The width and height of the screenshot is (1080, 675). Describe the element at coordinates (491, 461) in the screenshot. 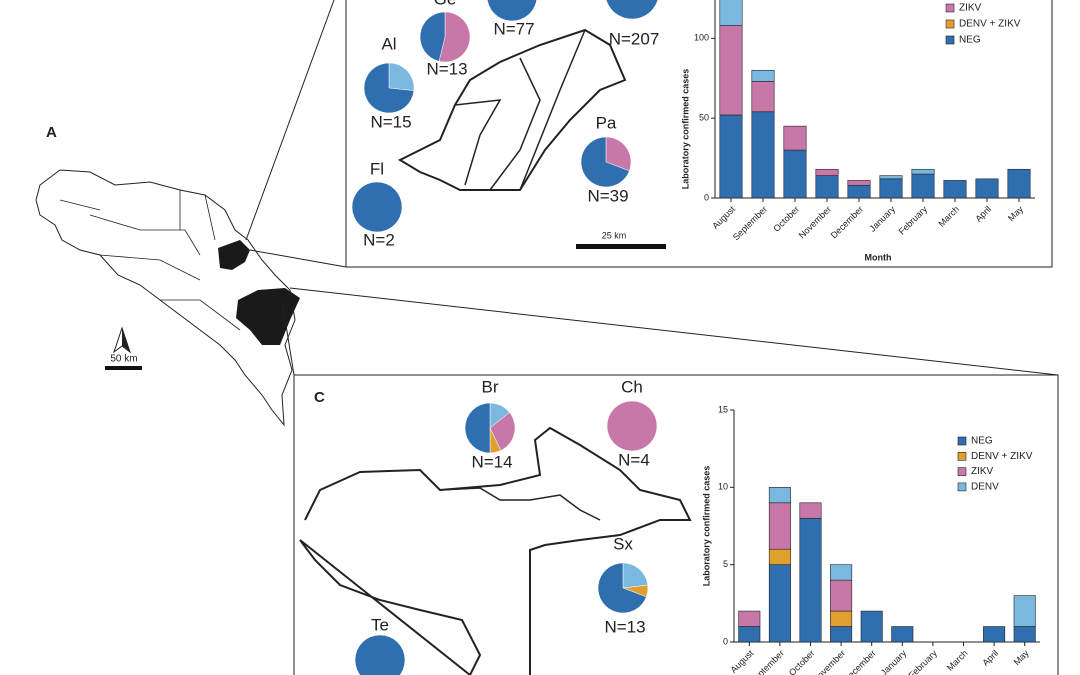

I see `pie-label: N=14` at that location.